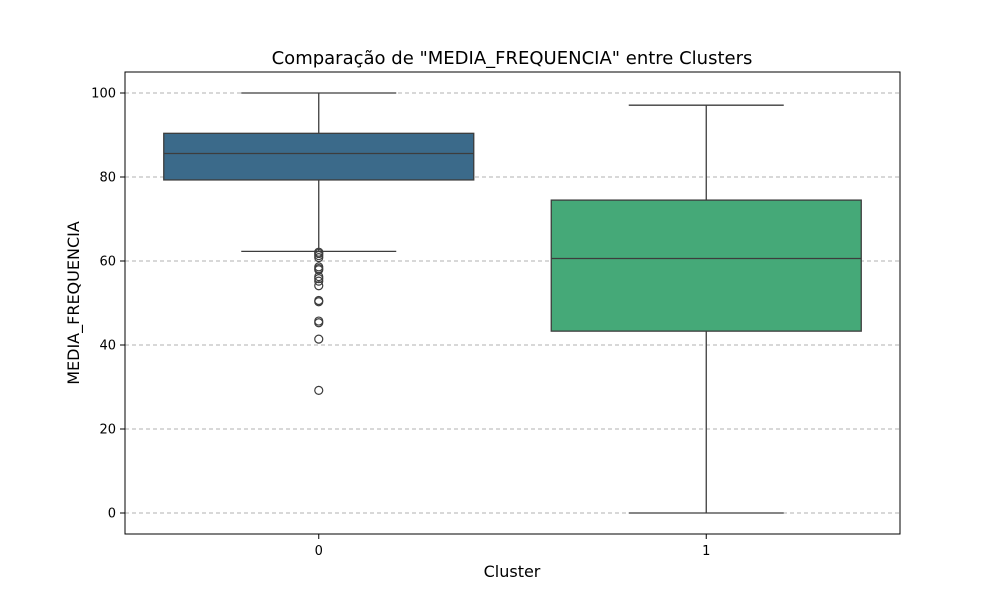  I want to click on y-tick-label: 60, so click(107, 262).